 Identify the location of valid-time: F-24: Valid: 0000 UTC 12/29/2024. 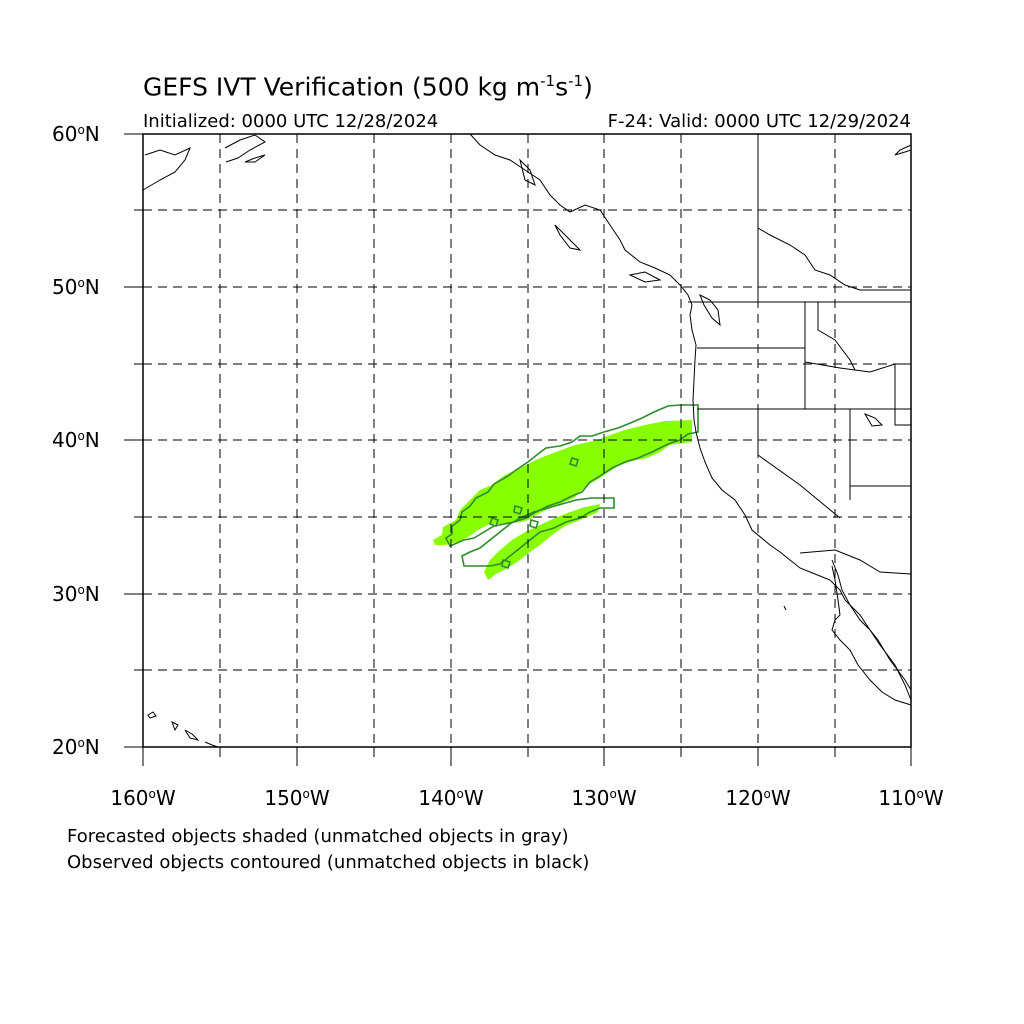
(759, 121).